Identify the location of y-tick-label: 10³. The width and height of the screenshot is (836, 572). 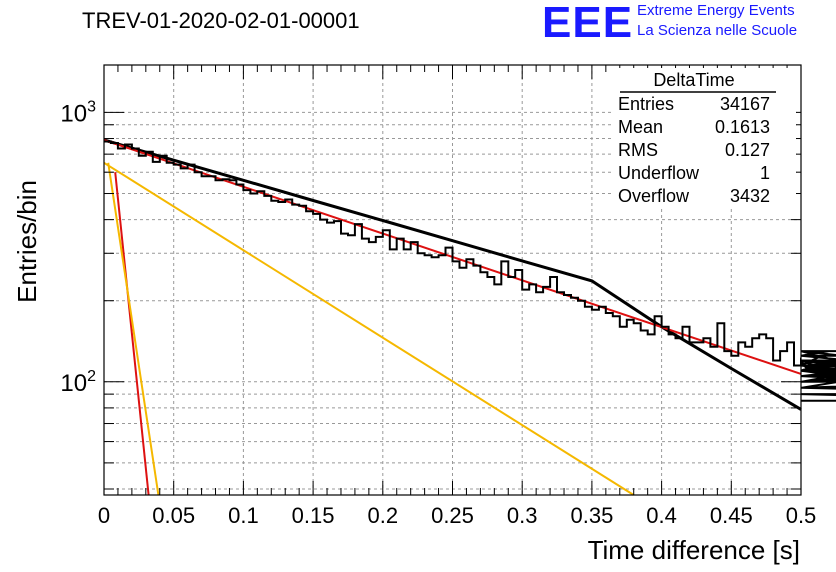
(78, 112).